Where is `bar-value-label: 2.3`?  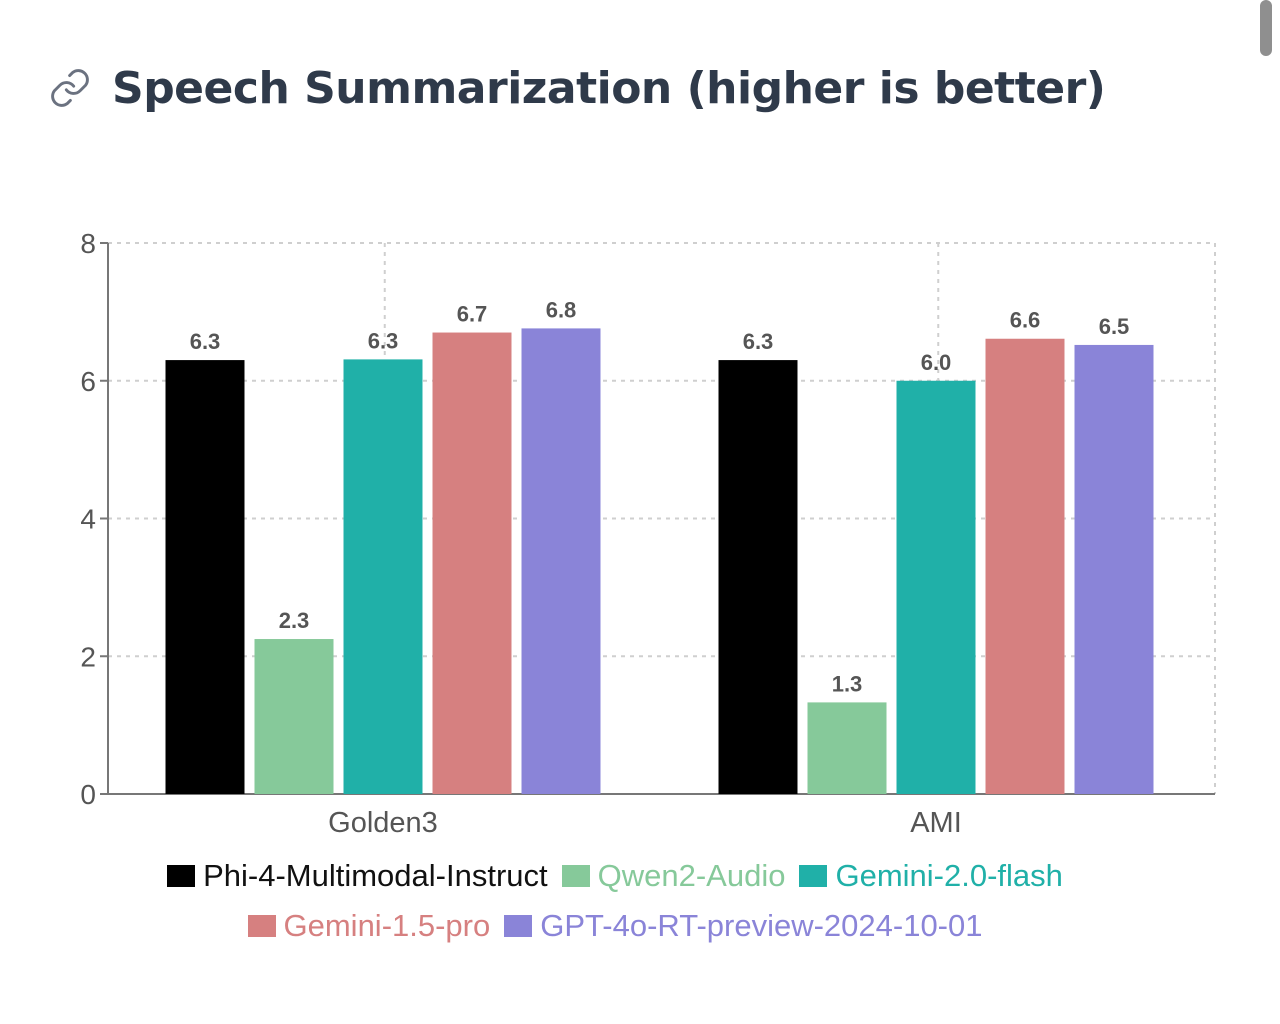 bar-value-label: 2.3 is located at coordinates (294, 620).